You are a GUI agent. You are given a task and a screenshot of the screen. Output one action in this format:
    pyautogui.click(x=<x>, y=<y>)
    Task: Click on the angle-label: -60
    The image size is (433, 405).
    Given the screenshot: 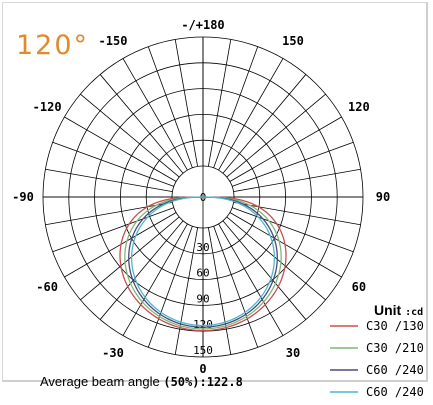 What is the action you would take?
    pyautogui.click(x=47, y=287)
    